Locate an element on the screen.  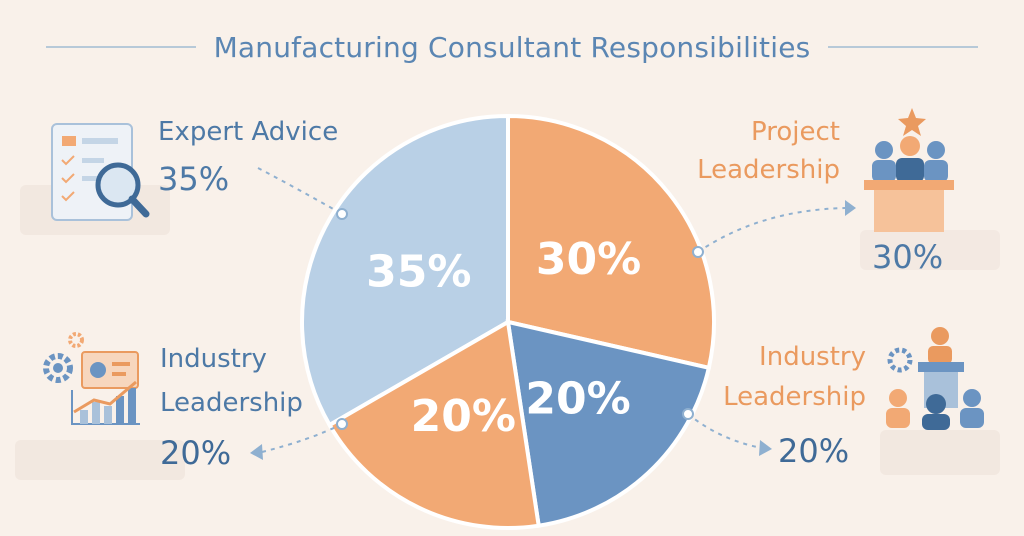
podium-star-icon is located at coordinates (909, 170).